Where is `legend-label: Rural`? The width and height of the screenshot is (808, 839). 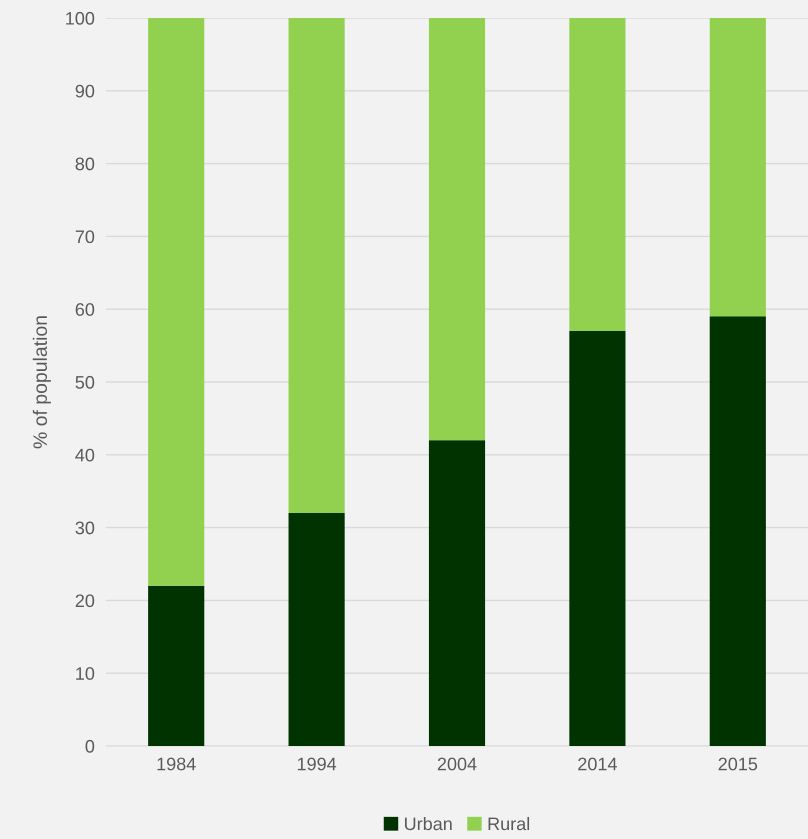 legend-label: Rural is located at coordinates (509, 823).